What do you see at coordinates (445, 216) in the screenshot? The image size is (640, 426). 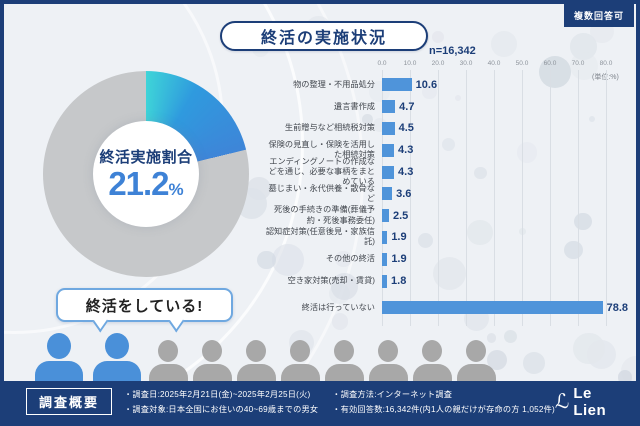 I see `bar-row: 死後の手続きの準備(葬儀予約・死後事務委任) 2.5` at bounding box center [445, 216].